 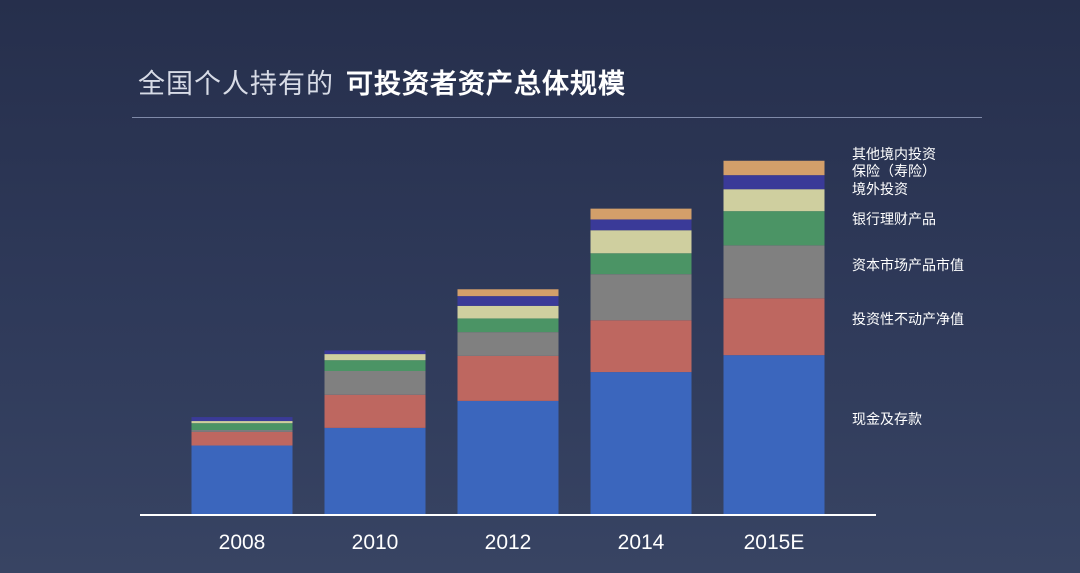 I want to click on legend-label: 保险（寿险）, so click(x=894, y=171).